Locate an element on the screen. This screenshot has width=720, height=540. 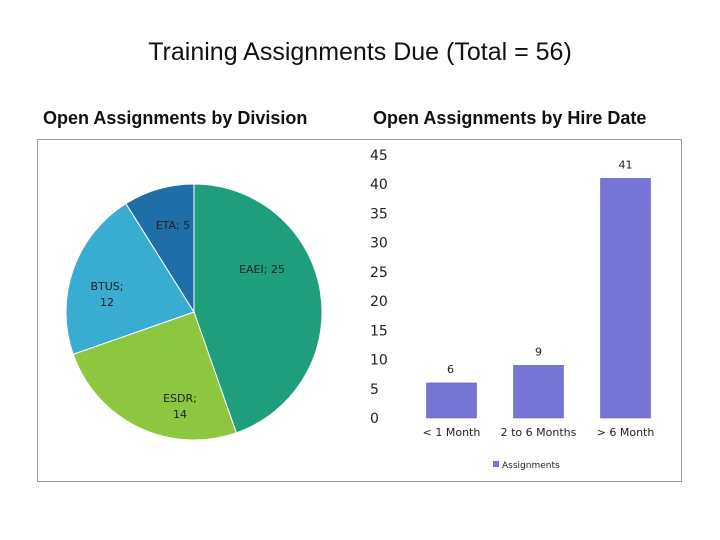
legend-swatch is located at coordinates (496, 464).